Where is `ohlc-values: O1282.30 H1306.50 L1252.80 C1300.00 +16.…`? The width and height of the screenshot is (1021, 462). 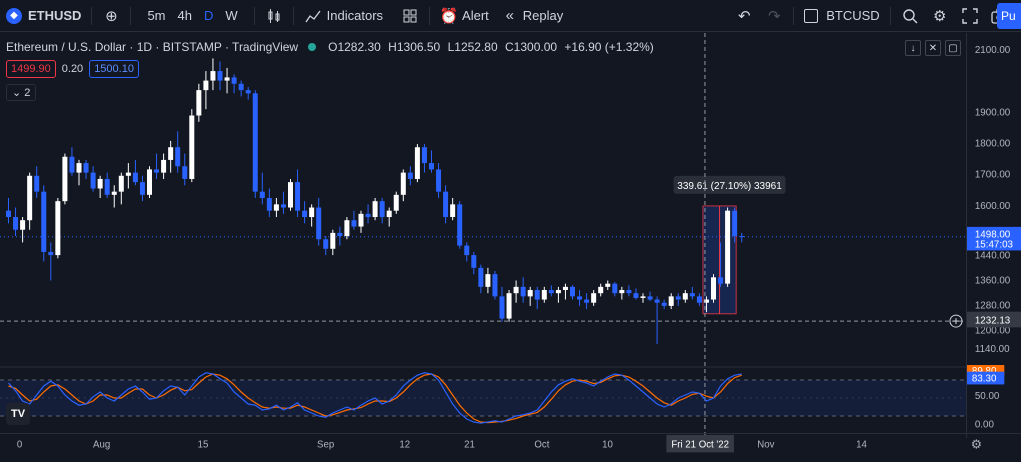
ohlc-values: O1282.30 H1306.50 L1252.80 C1300.00 +16.… is located at coordinates (493, 47).